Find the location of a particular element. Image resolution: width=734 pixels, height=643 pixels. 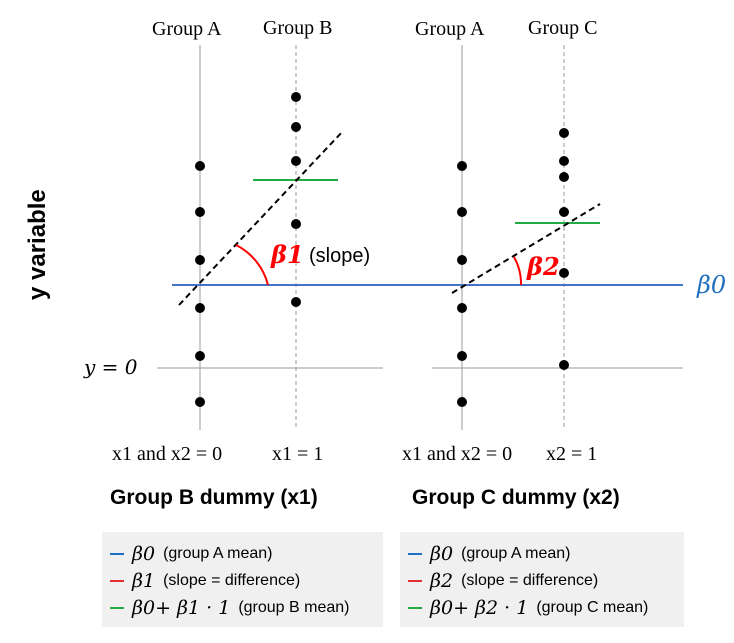

legend-item: β0+ β2 · 1 (group C mean) is located at coordinates (543, 607).